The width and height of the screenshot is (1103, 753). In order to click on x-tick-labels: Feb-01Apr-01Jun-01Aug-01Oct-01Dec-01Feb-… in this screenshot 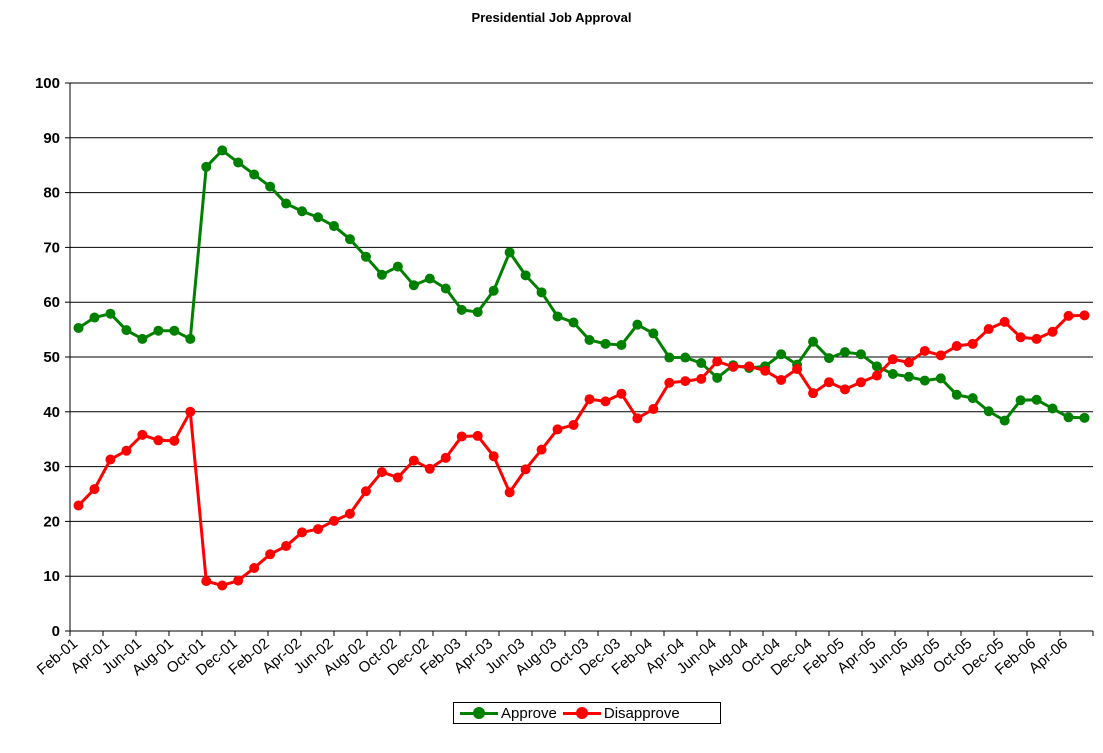, I will do `click(552, 657)`.